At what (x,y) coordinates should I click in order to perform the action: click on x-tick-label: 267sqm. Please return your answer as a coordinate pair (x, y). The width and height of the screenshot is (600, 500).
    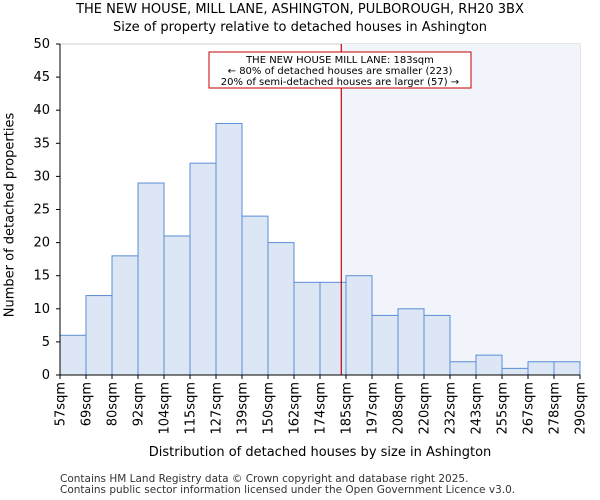
    Looking at the image, I should click on (529, 408).